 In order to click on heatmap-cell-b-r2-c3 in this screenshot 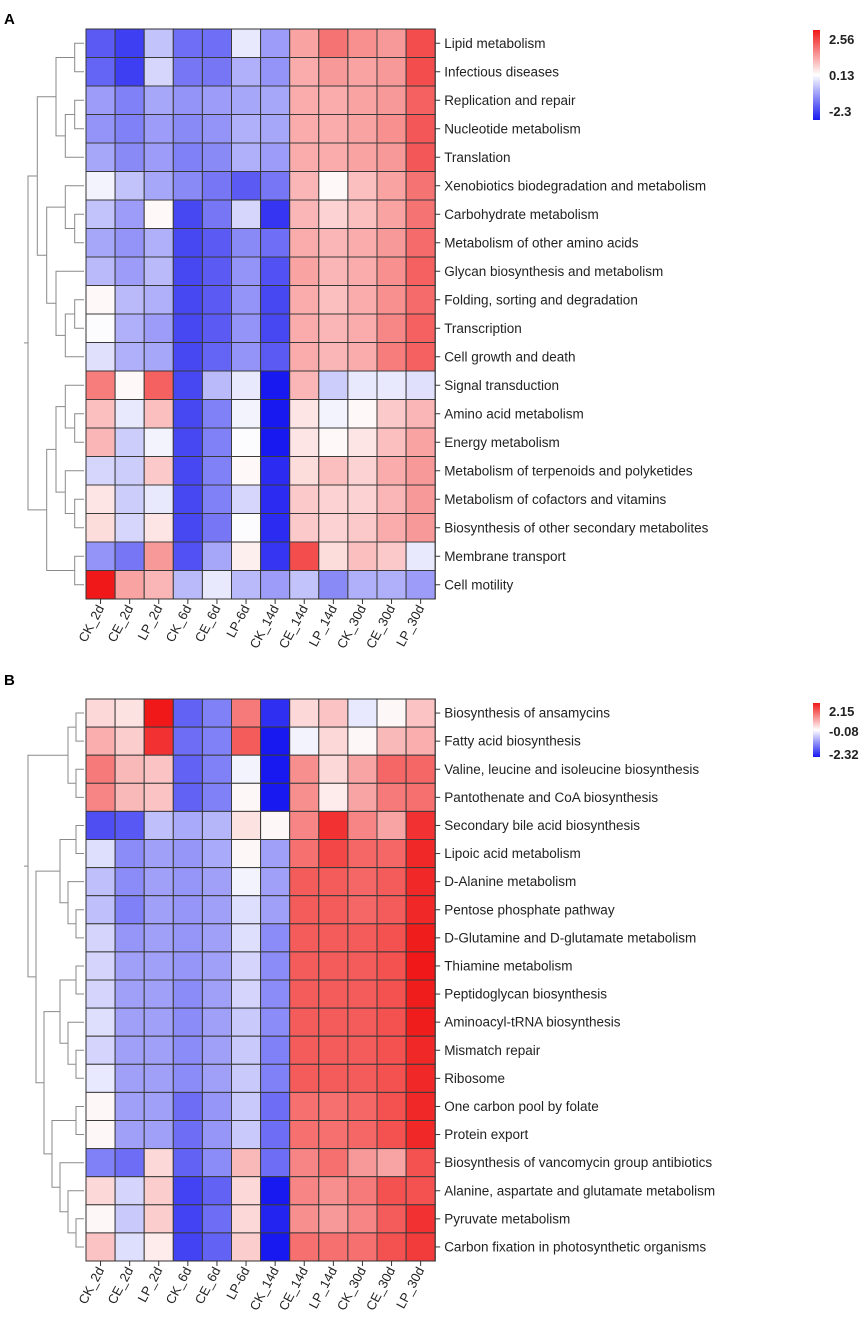, I will do `click(187, 769)`.